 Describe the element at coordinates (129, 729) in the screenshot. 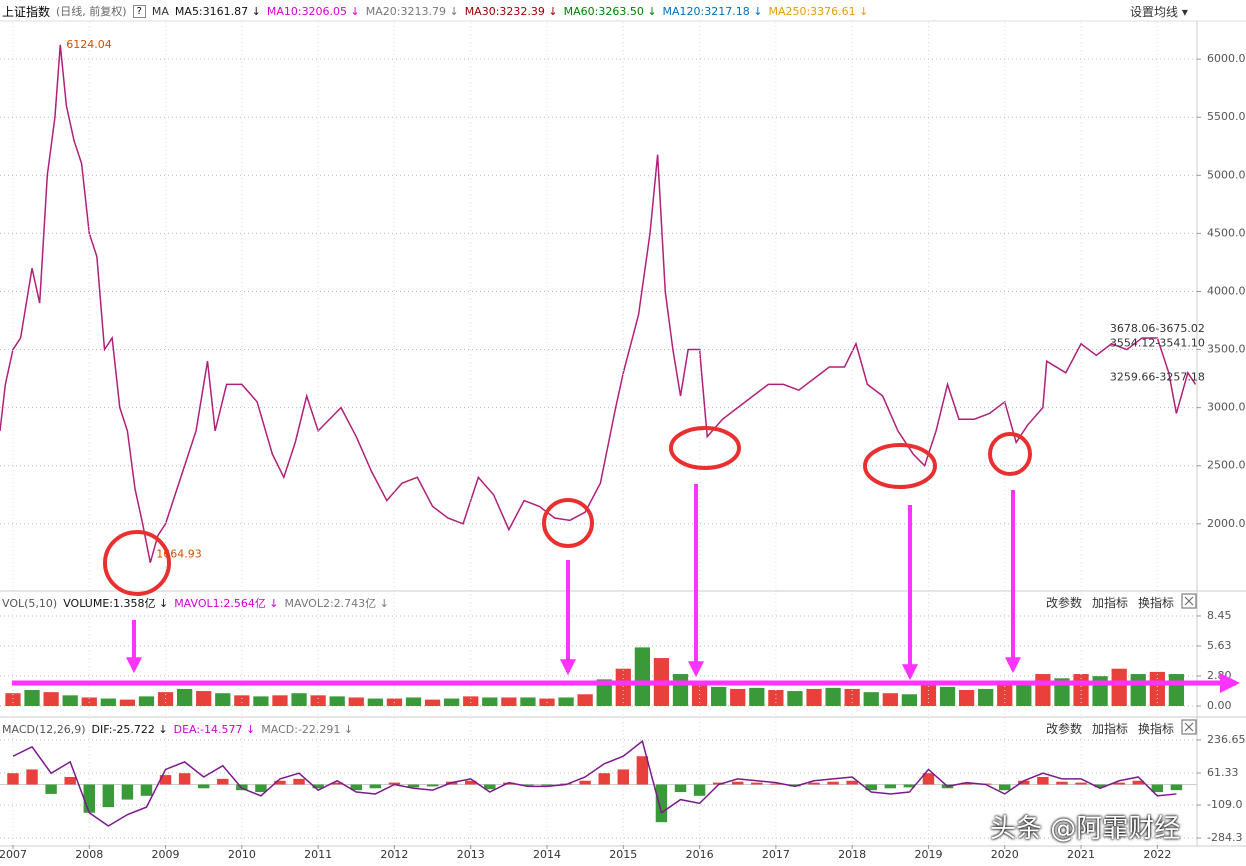

I see `legend-item: DIF:-25.722 ↓` at that location.